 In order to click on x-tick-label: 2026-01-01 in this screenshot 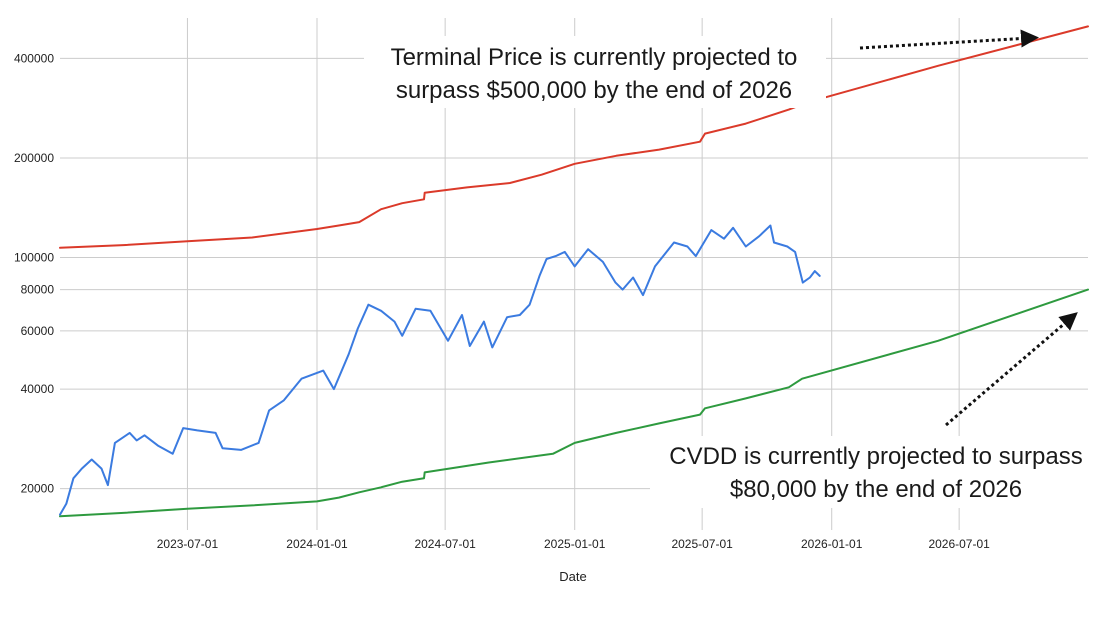, I will do `click(832, 544)`.